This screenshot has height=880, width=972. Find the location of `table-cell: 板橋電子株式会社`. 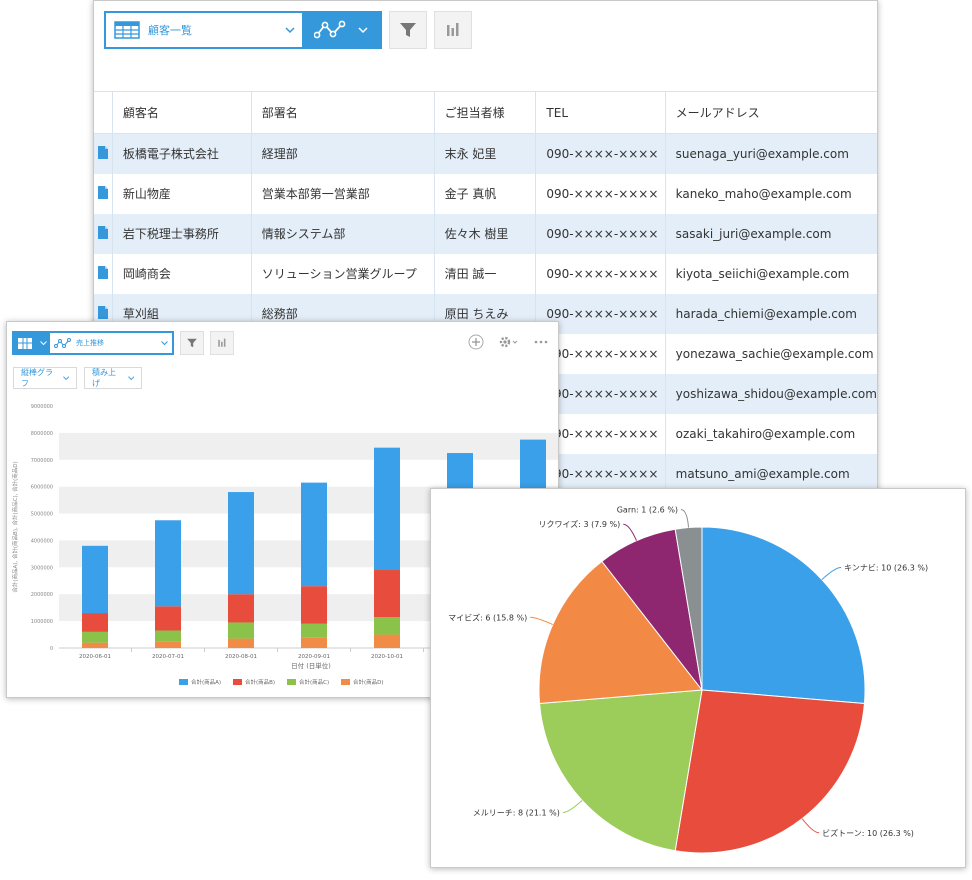

table-cell: 板橋電子株式会社 is located at coordinates (181, 153).